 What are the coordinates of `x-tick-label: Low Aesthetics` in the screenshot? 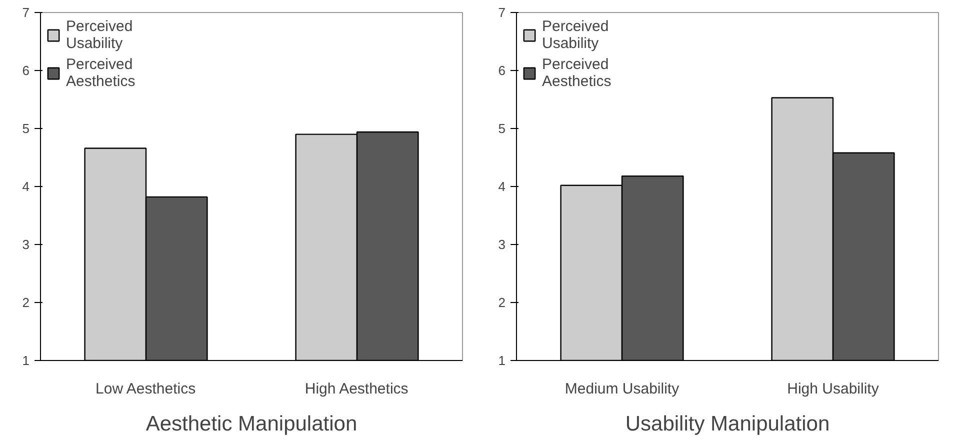 It's located at (146, 389).